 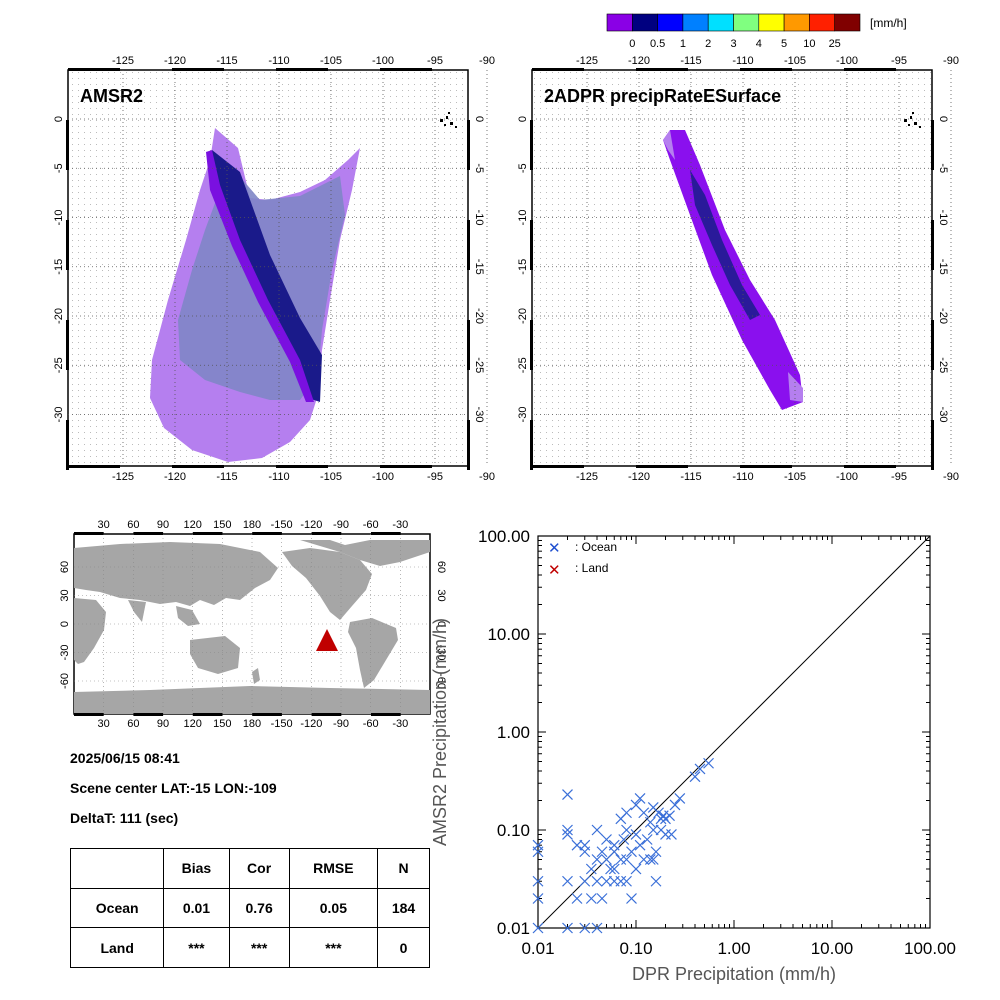 I want to click on lon-tick-label-top: -105, so click(x=795, y=61).